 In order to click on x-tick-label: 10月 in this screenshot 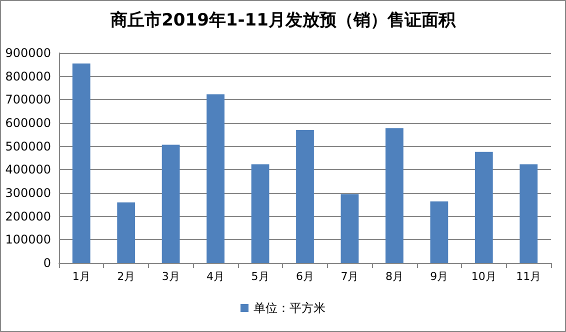, I will do `click(483, 276)`.